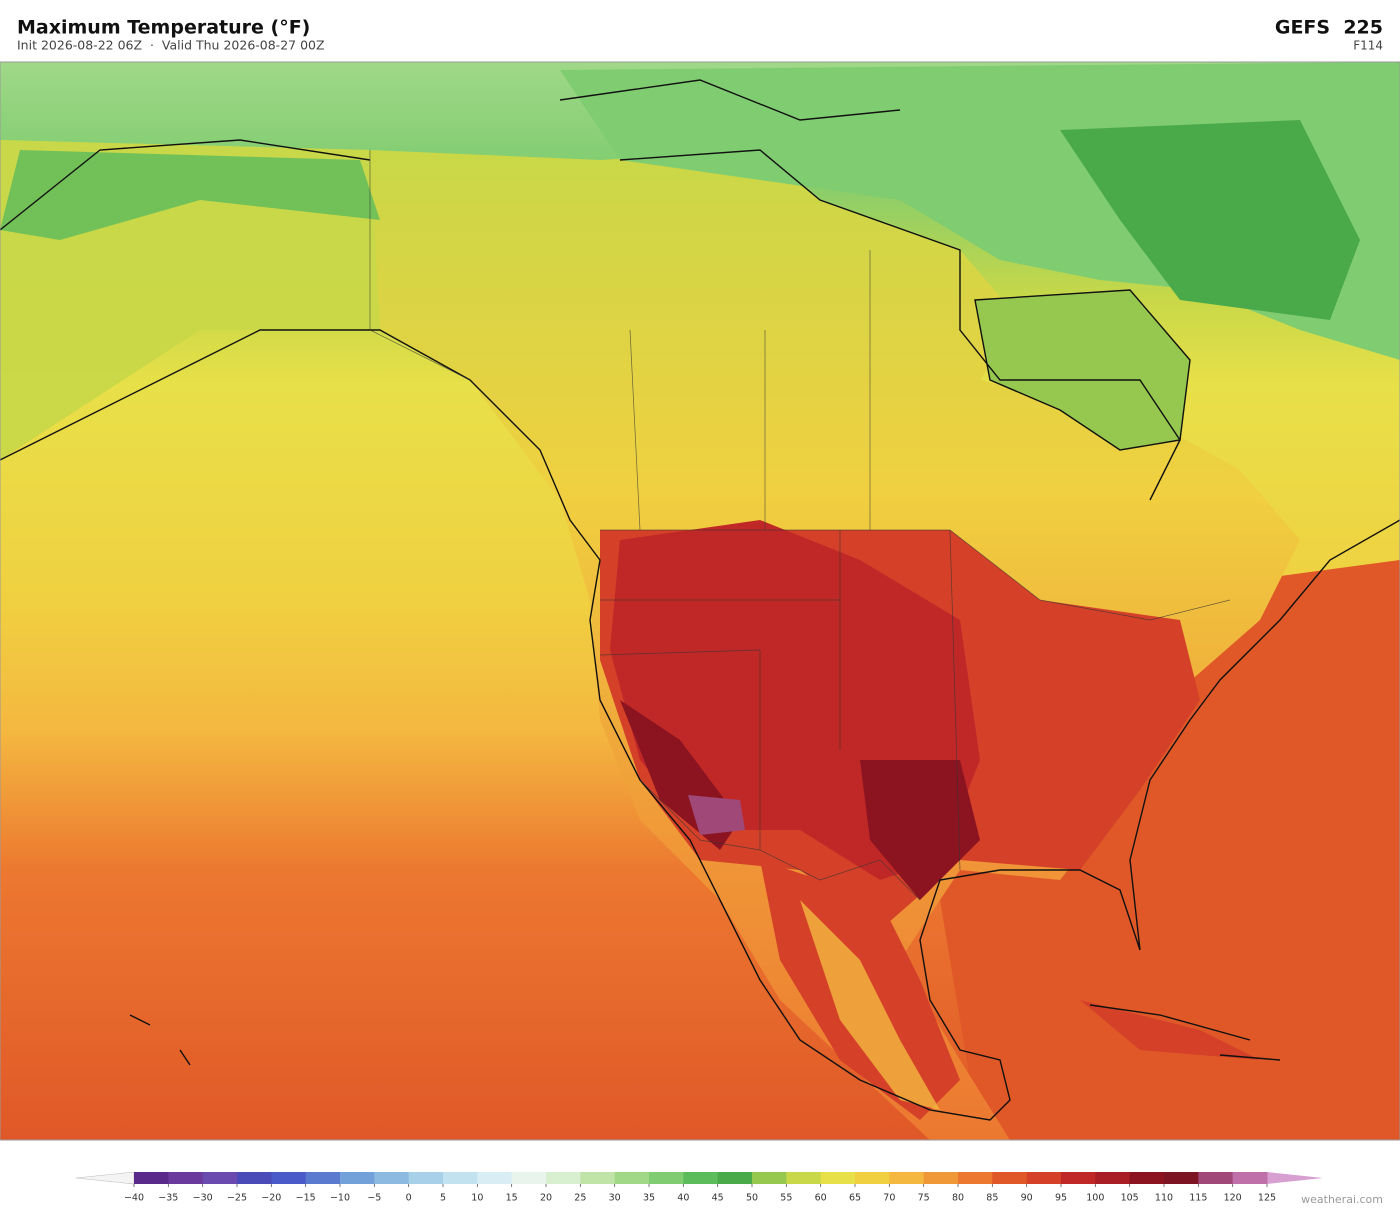  I want to click on colorbar-tick-label: −35, so click(168, 1198).